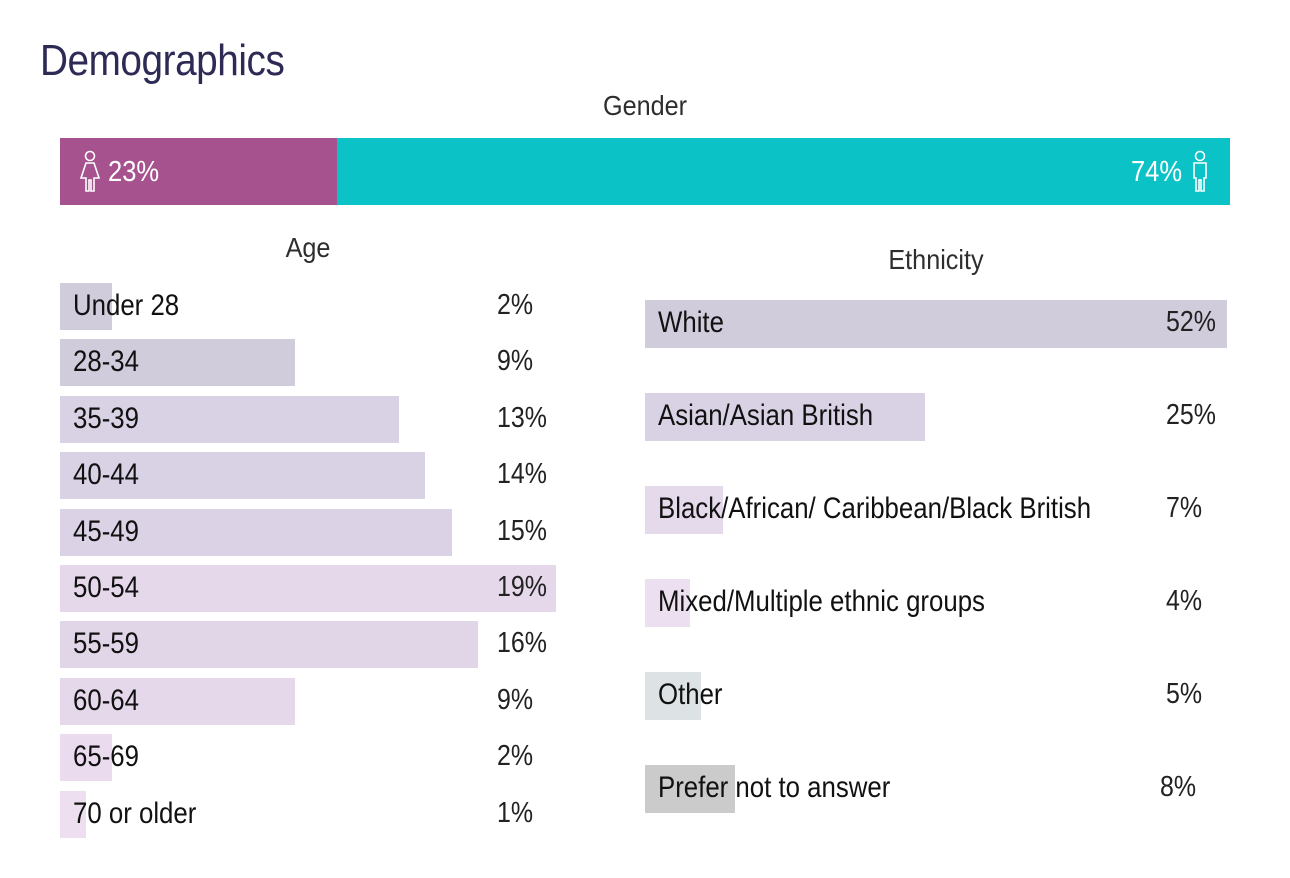 This screenshot has width=1290, height=878. Describe the element at coordinates (783, 171) in the screenshot. I see `gender-bar-male` at that location.